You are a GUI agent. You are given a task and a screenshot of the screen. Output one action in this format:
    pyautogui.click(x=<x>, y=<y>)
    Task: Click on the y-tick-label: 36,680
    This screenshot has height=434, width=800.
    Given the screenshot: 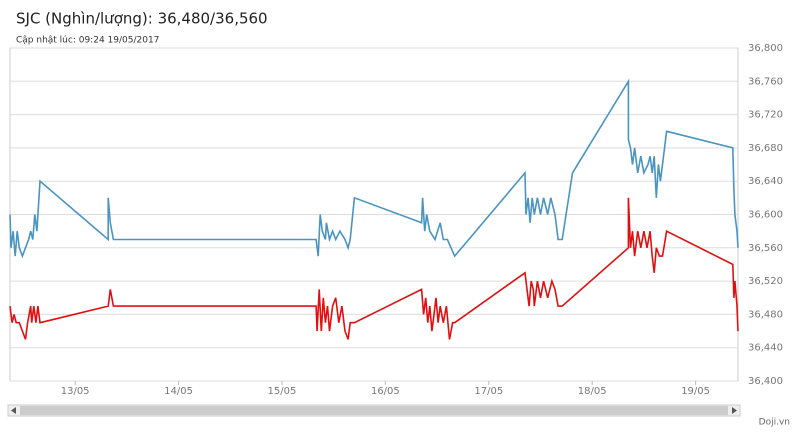 What is the action you would take?
    pyautogui.click(x=765, y=148)
    